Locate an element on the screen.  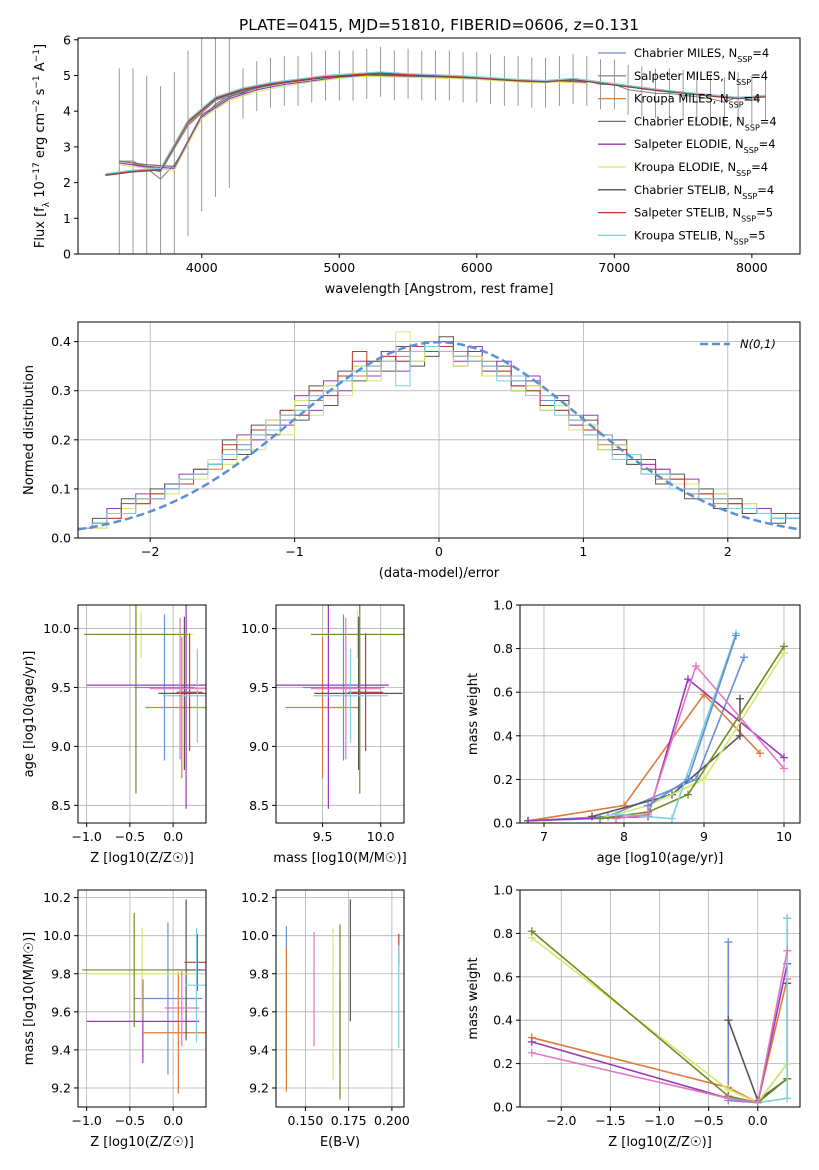
x-tick-label: 9.5 is located at coordinates (323, 836).